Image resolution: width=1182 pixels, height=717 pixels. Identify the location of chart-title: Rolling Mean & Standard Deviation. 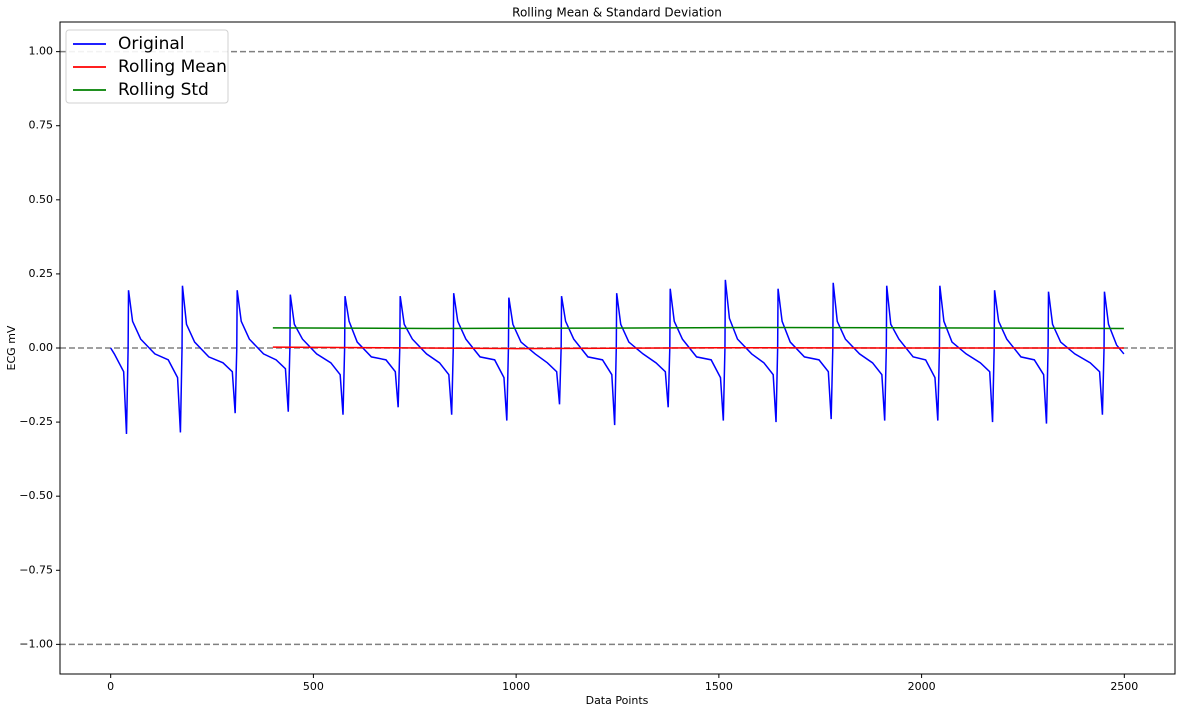
(617, 13).